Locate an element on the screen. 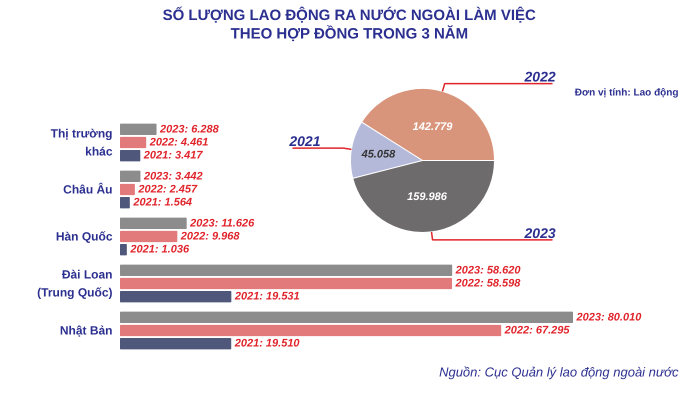 This screenshot has height=393, width=698. data-label: 2021: 1.036 is located at coordinates (159, 250).